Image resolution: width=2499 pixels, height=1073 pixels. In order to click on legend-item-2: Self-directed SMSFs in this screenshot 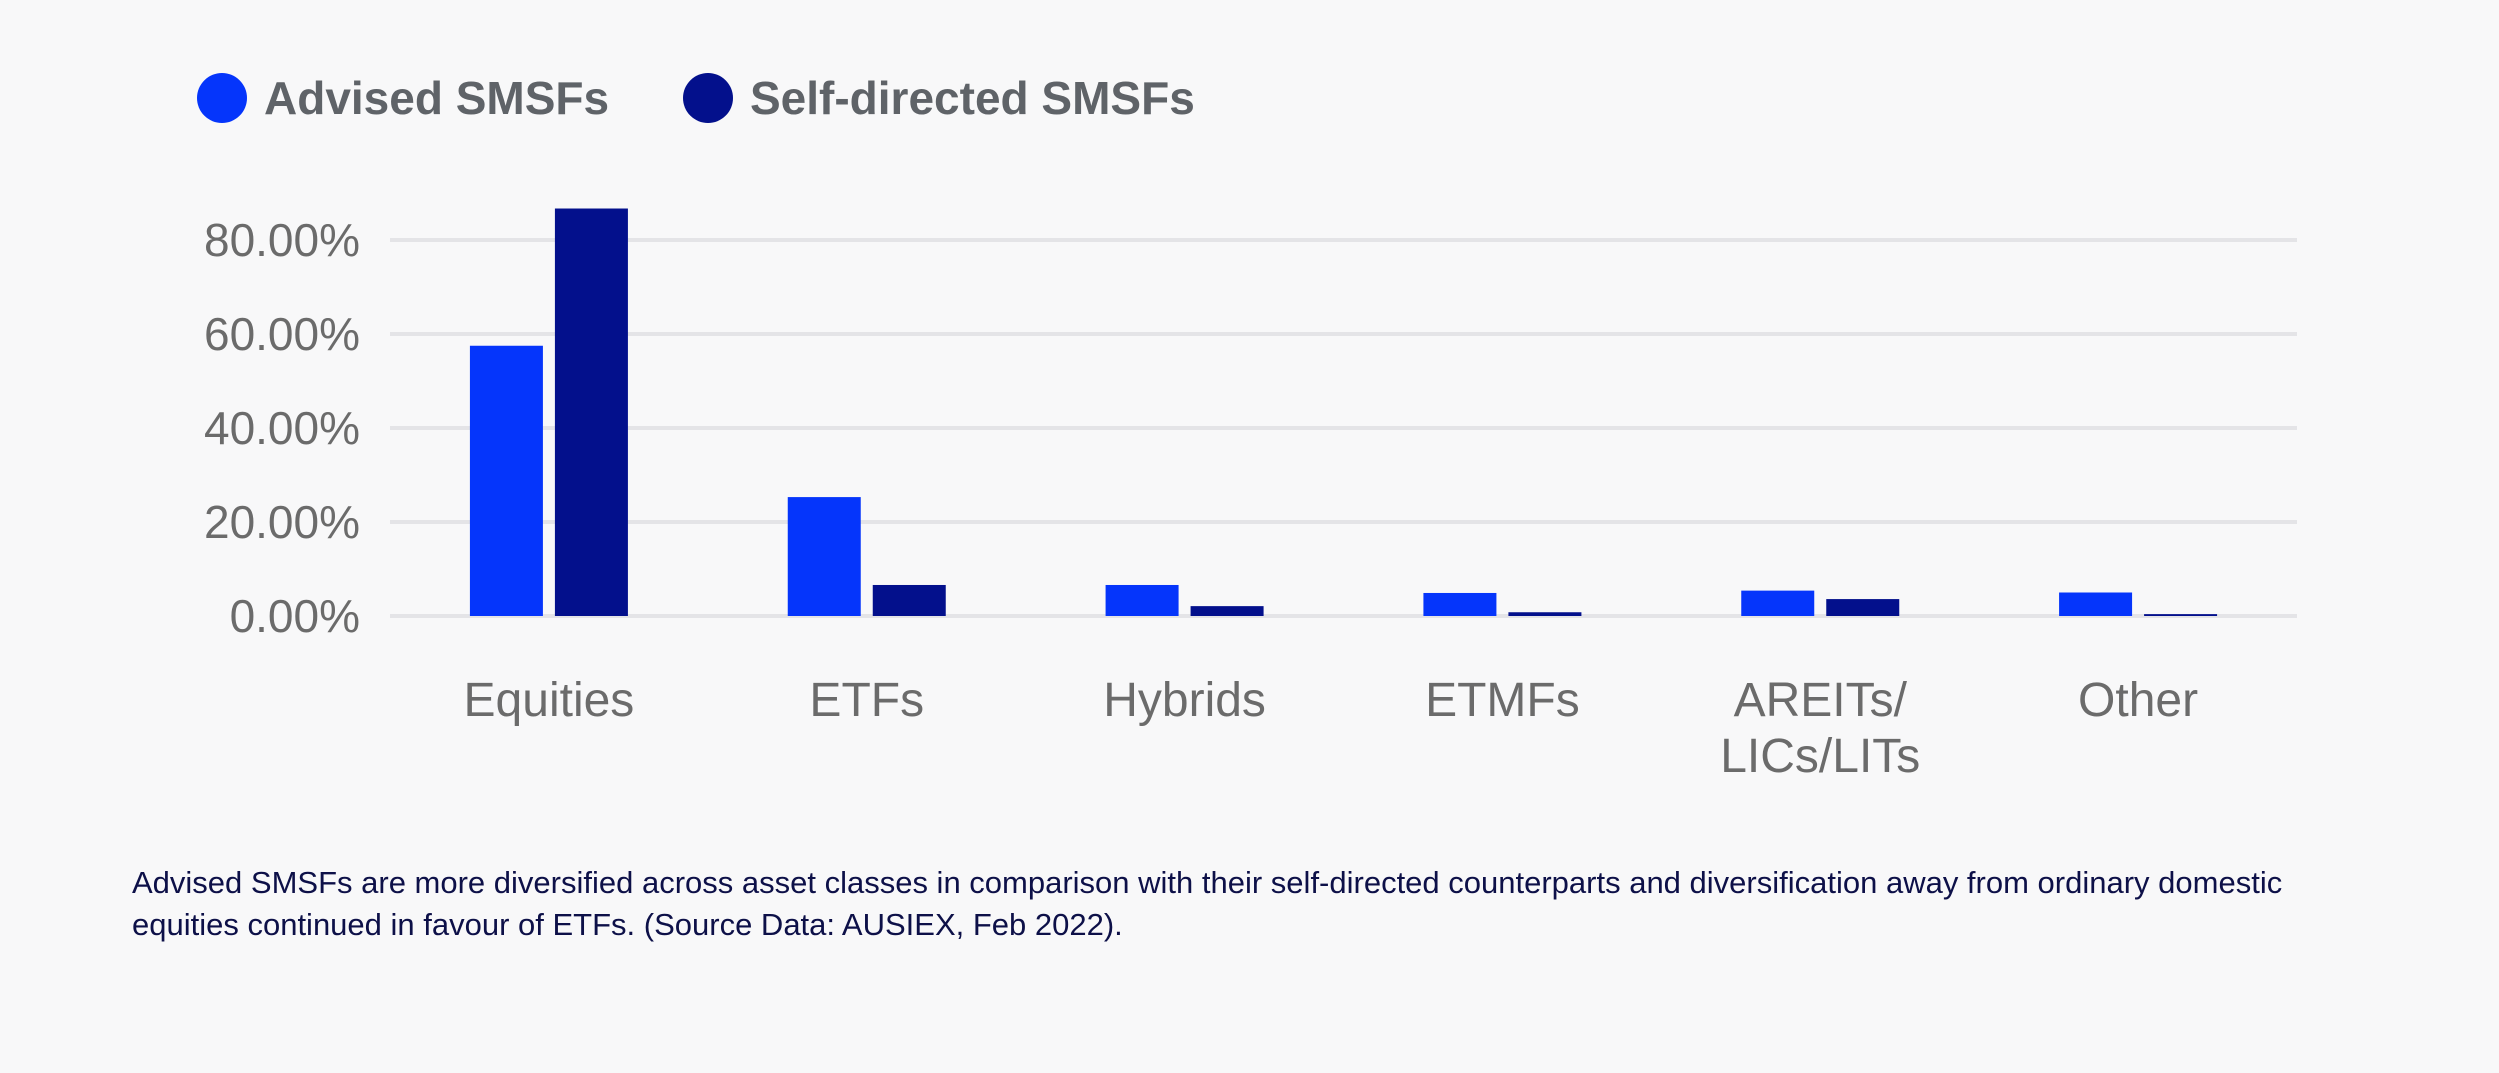, I will do `click(939, 98)`.